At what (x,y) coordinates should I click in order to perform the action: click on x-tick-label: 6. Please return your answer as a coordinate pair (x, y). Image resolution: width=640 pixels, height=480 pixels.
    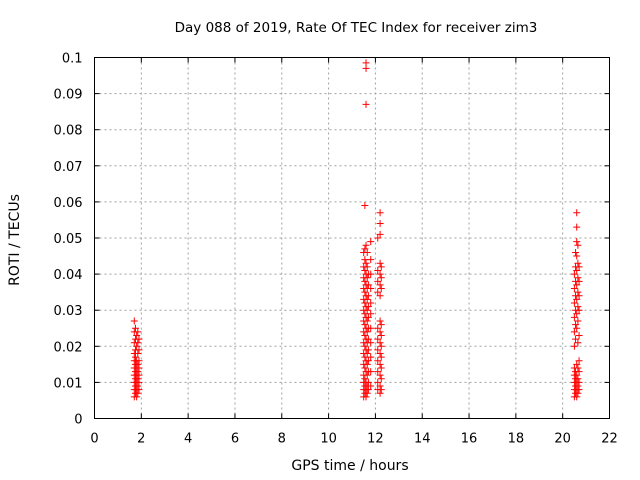
    Looking at the image, I should click on (235, 439).